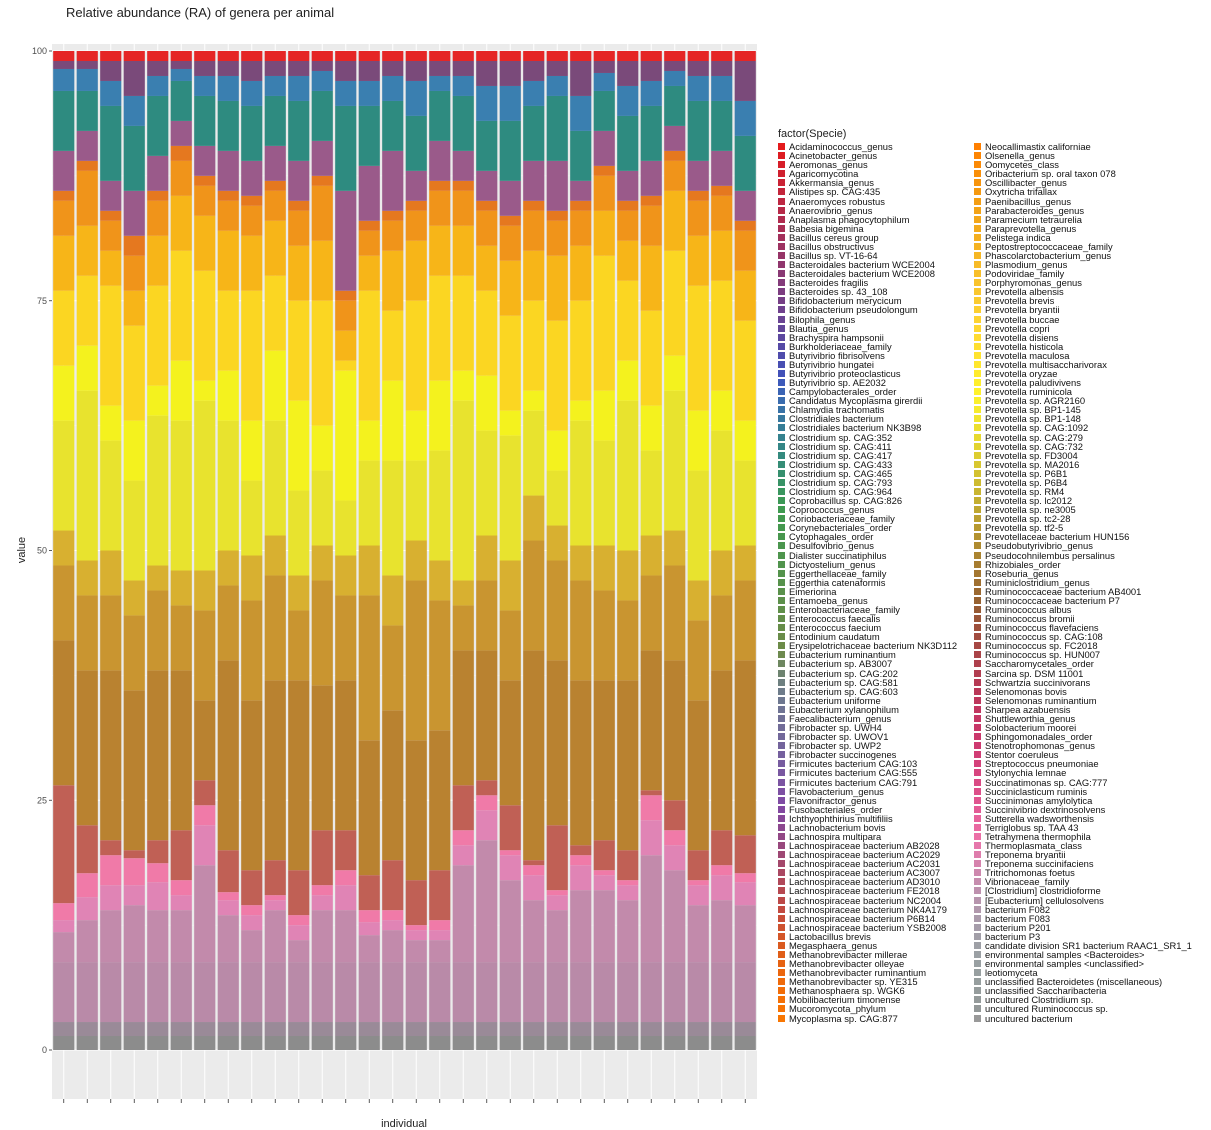 Image resolution: width=1211 pixels, height=1130 pixels. I want to click on legend-label: Acidaminococcus_genus, so click(841, 147).